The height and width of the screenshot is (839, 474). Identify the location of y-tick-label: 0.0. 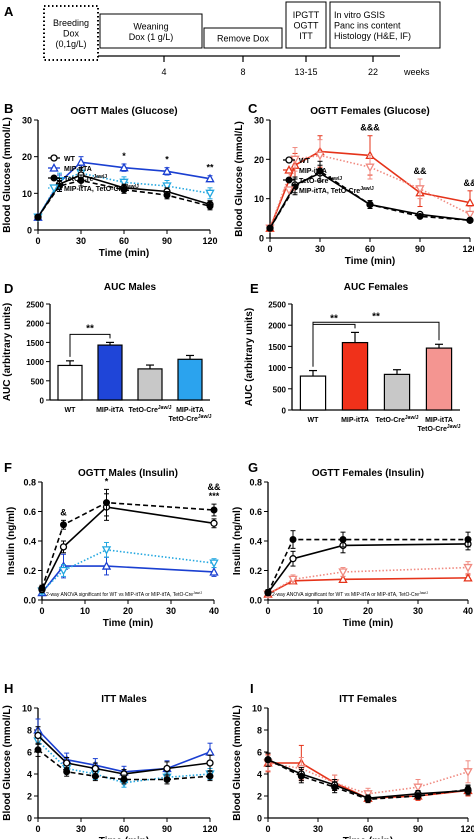
(255, 601).